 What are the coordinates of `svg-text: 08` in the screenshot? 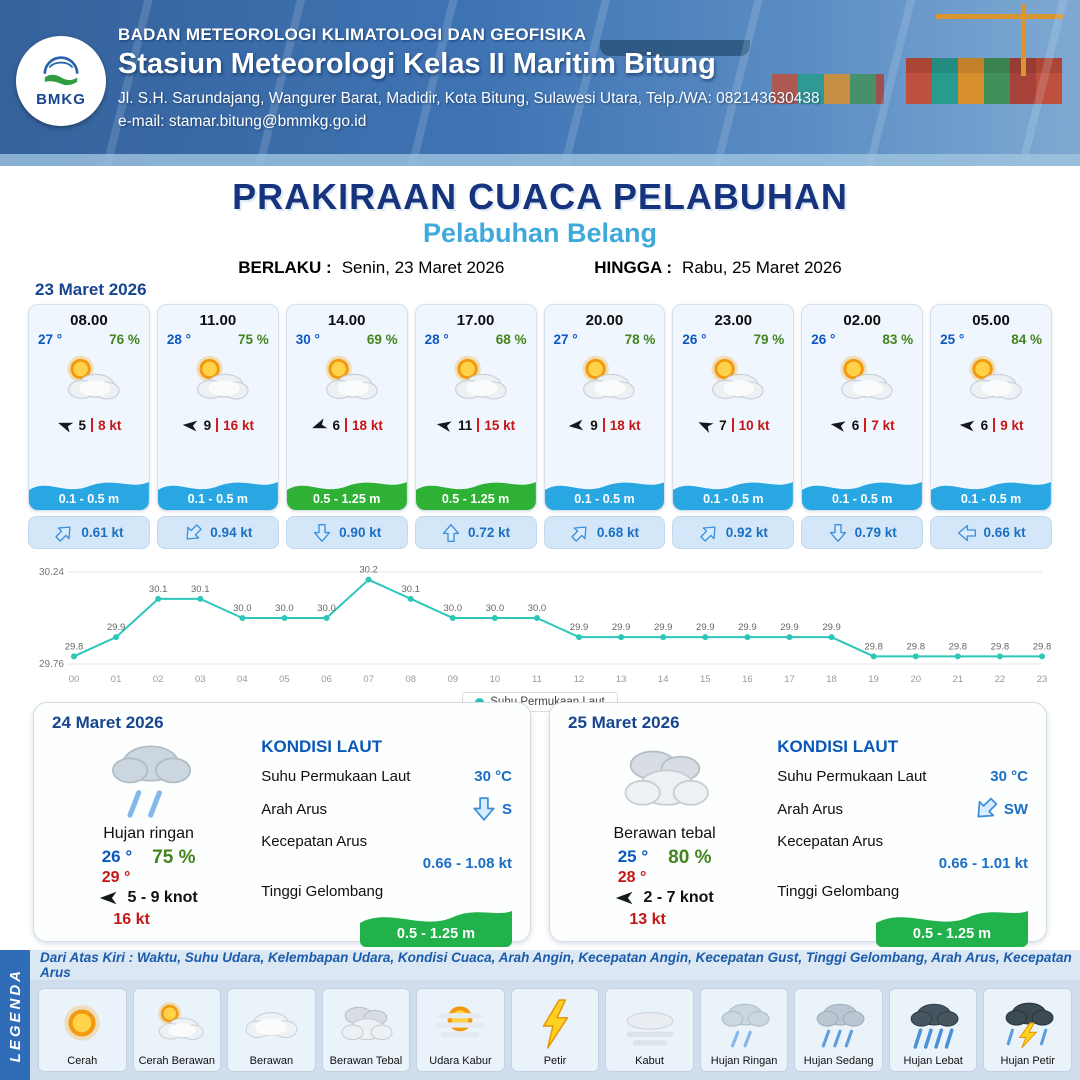 It's located at (410, 679).